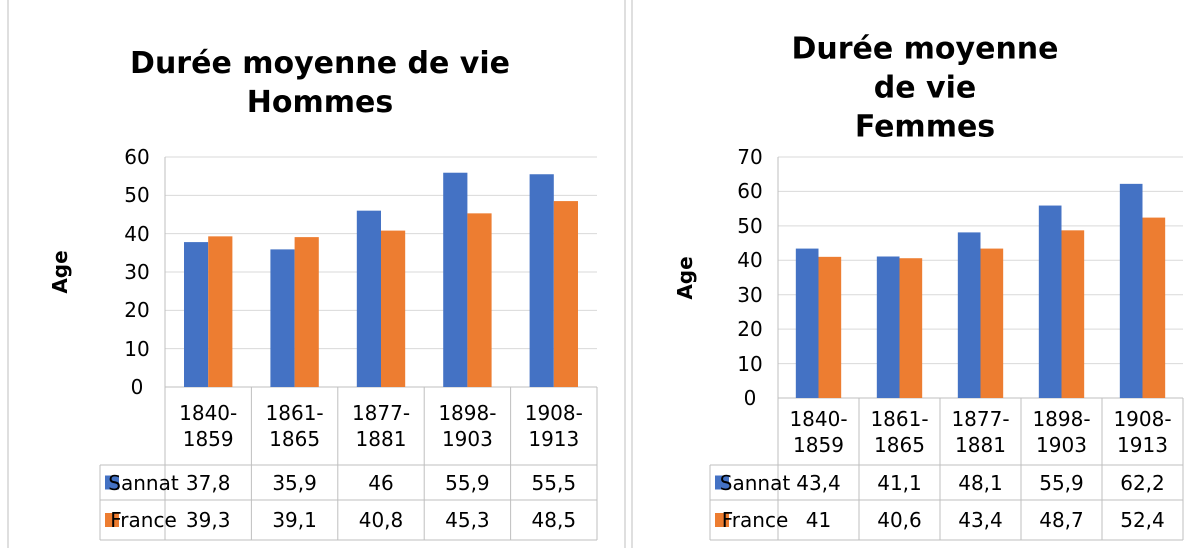  Describe the element at coordinates (1061, 520) in the screenshot. I see `table-value: 48,7` at that location.